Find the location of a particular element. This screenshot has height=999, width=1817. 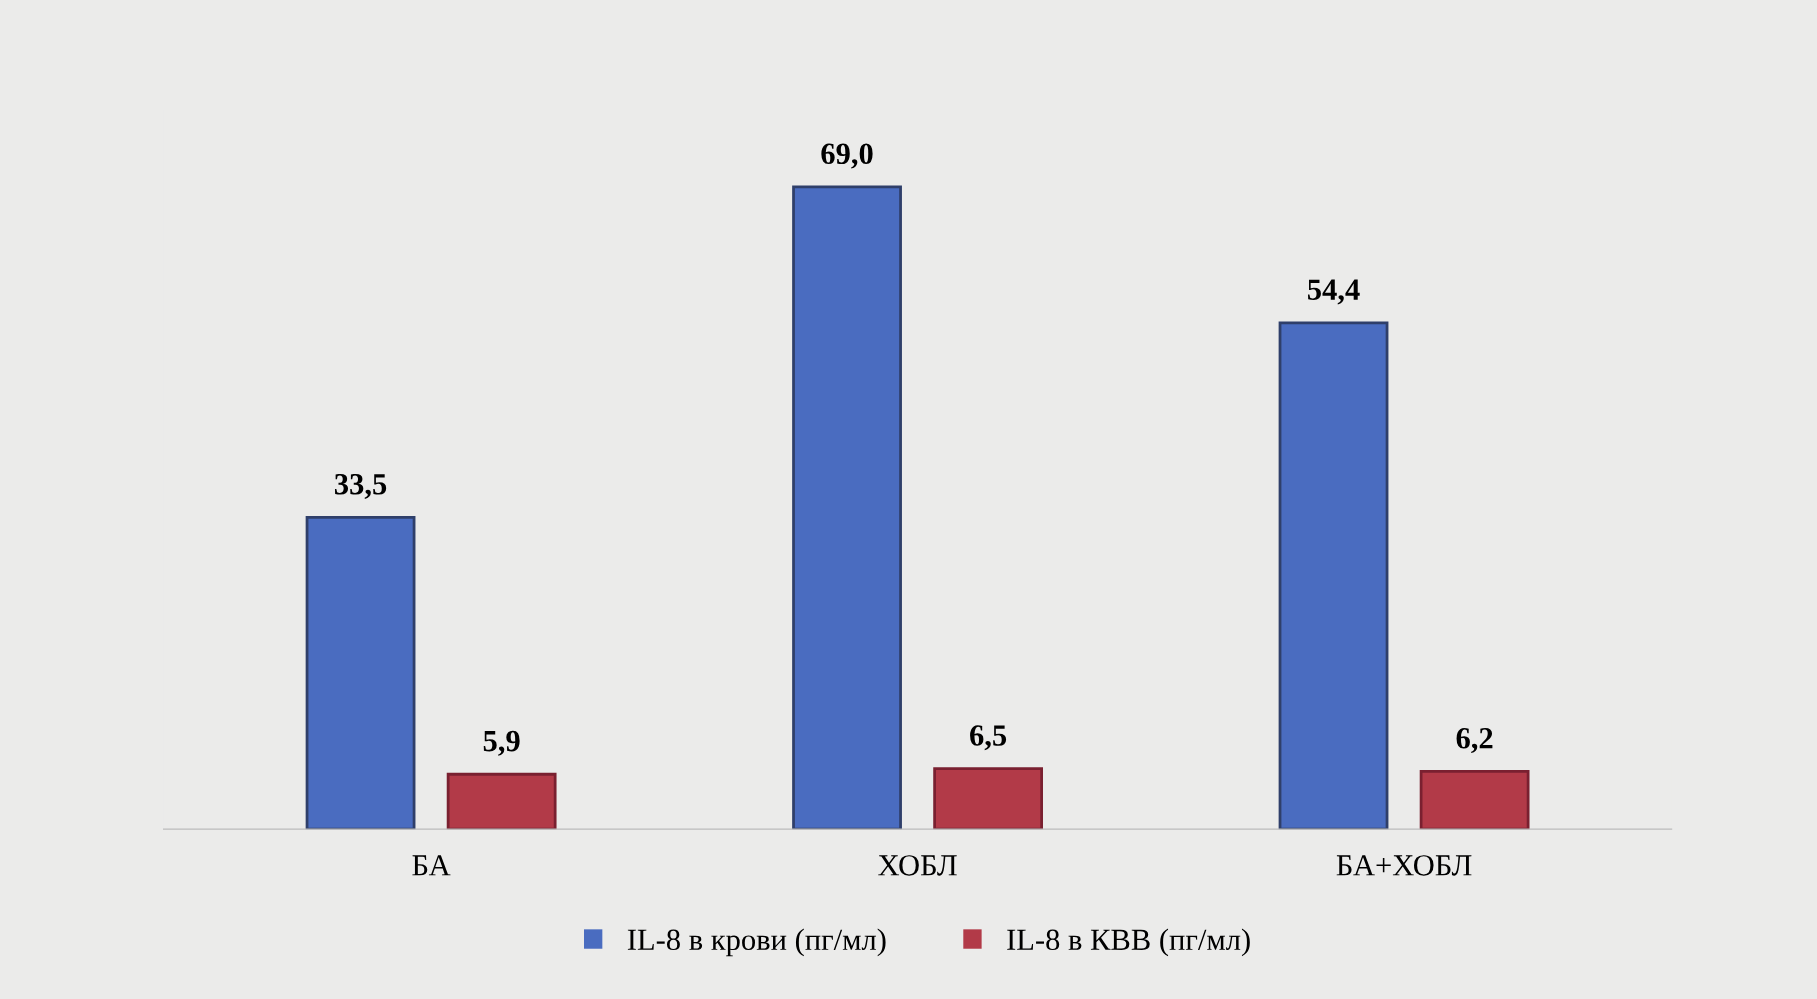

data-label: 33,5 is located at coordinates (360, 486).